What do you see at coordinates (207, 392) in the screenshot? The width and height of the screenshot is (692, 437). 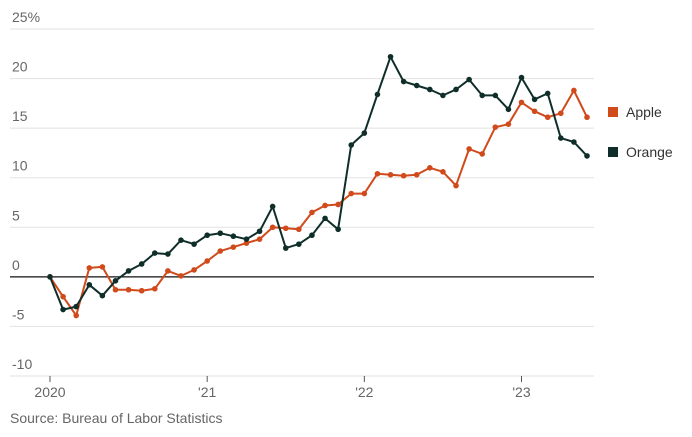 I see `x-tick-label: '21` at bounding box center [207, 392].